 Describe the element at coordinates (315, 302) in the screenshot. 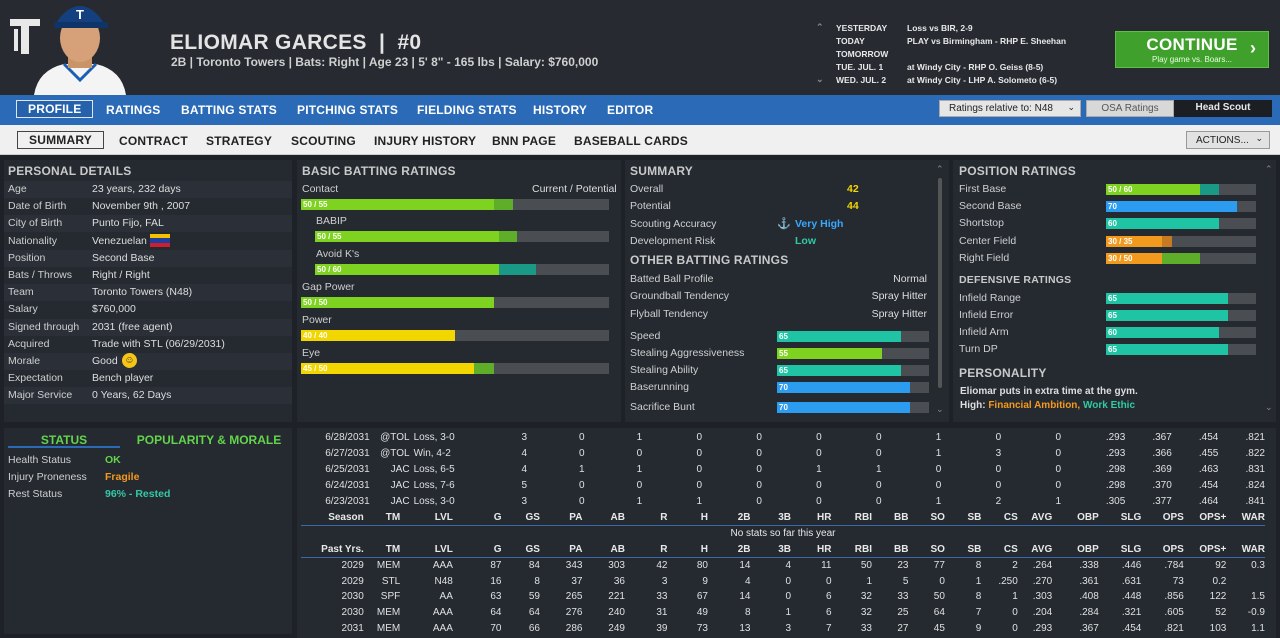

I see `batting-bar-value: 50 / 50` at that location.